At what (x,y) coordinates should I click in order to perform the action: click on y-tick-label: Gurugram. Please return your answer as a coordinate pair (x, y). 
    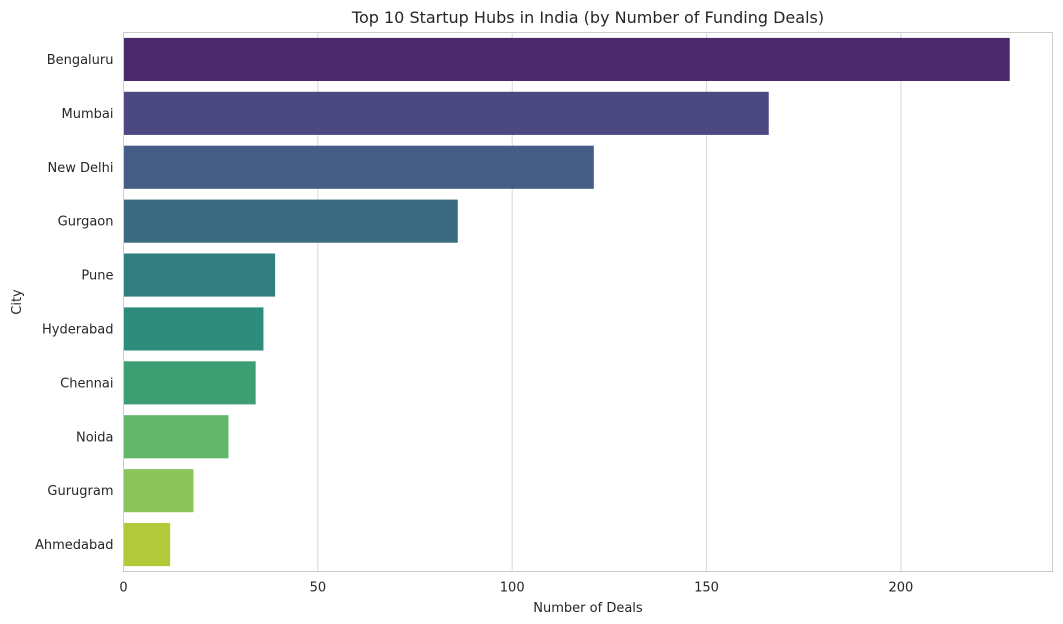
    Looking at the image, I should click on (80, 491).